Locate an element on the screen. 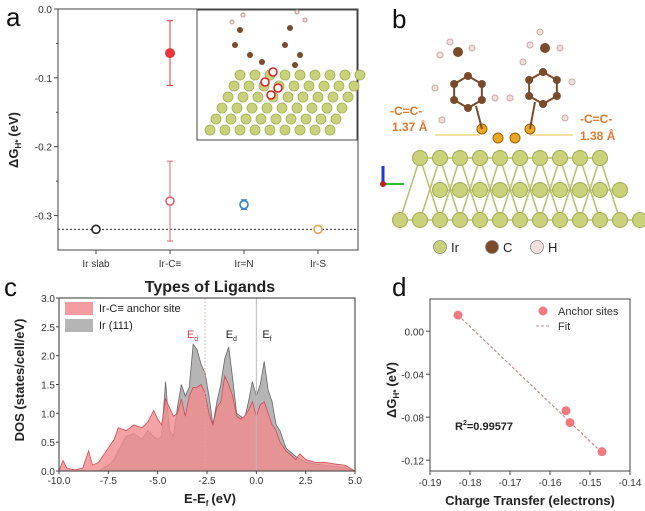  chart-c-annotation-label: Ed is located at coordinates (231, 336).